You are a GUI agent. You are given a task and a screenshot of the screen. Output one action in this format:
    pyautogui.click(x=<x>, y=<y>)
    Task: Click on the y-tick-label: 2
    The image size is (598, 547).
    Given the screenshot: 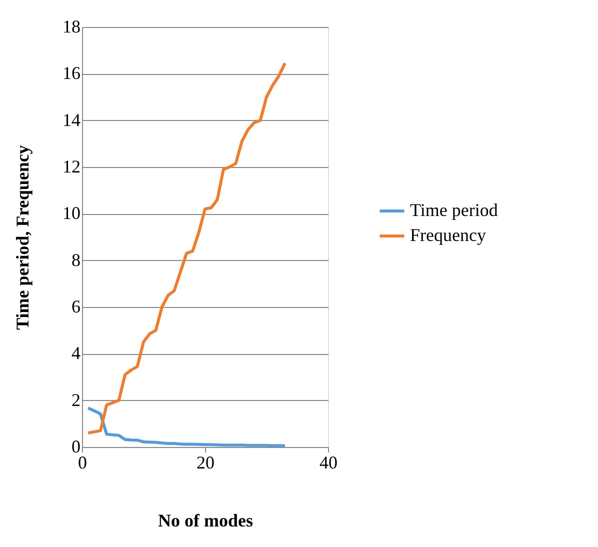 What is the action you would take?
    pyautogui.click(x=76, y=400)
    